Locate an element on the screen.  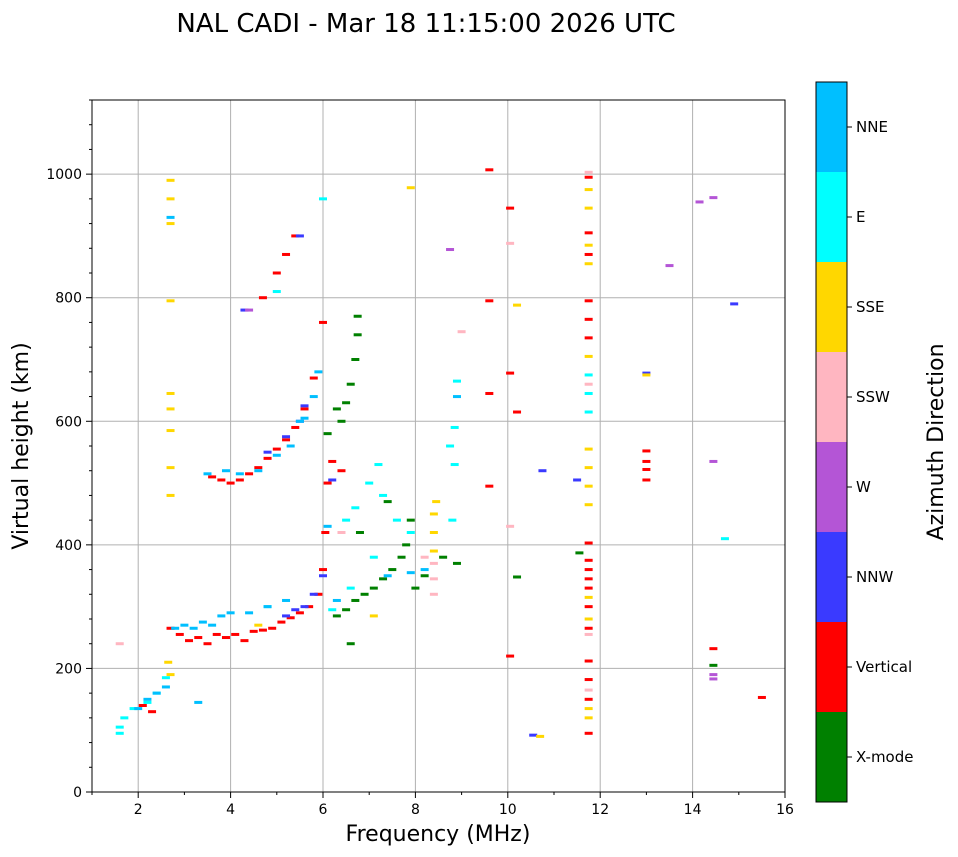
colorbar-label: SSE is located at coordinates (870, 307).